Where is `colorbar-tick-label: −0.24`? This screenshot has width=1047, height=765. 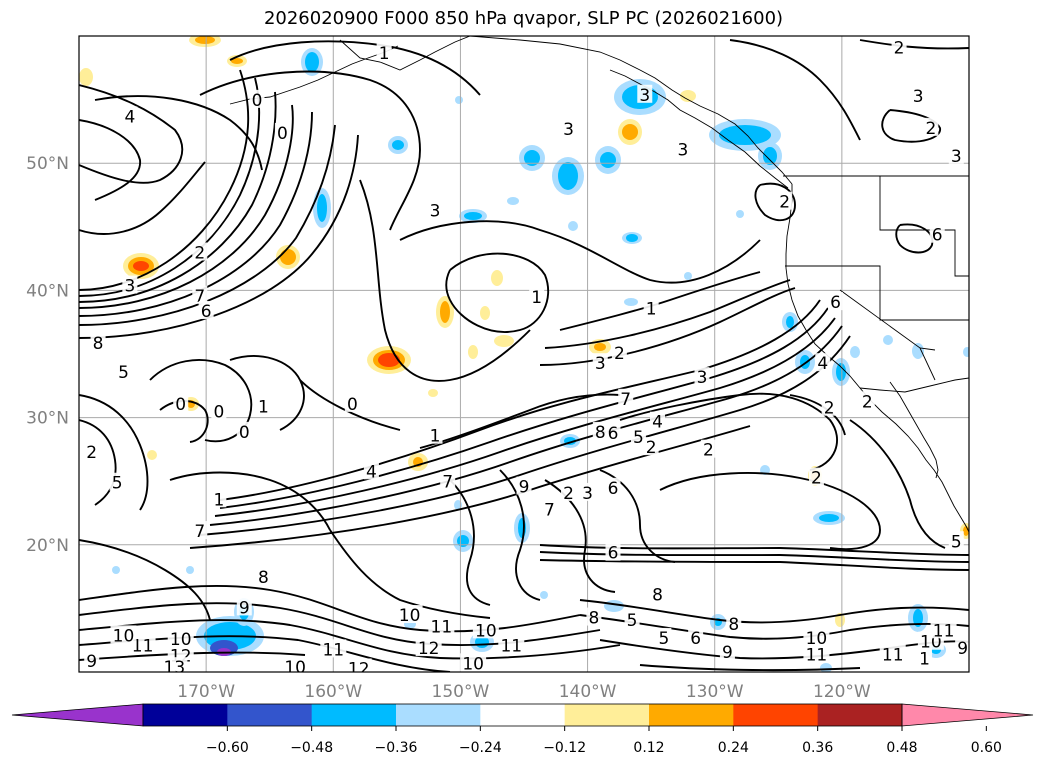 colorbar-tick-label: −0.24 is located at coordinates (480, 748).